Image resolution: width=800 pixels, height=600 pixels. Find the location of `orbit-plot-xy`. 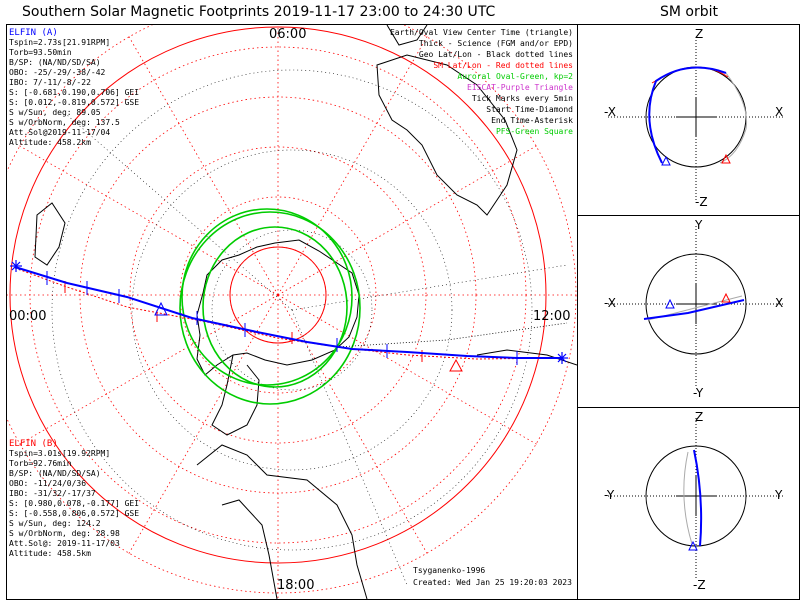

orbit-plot-xy is located at coordinates (696, 307).